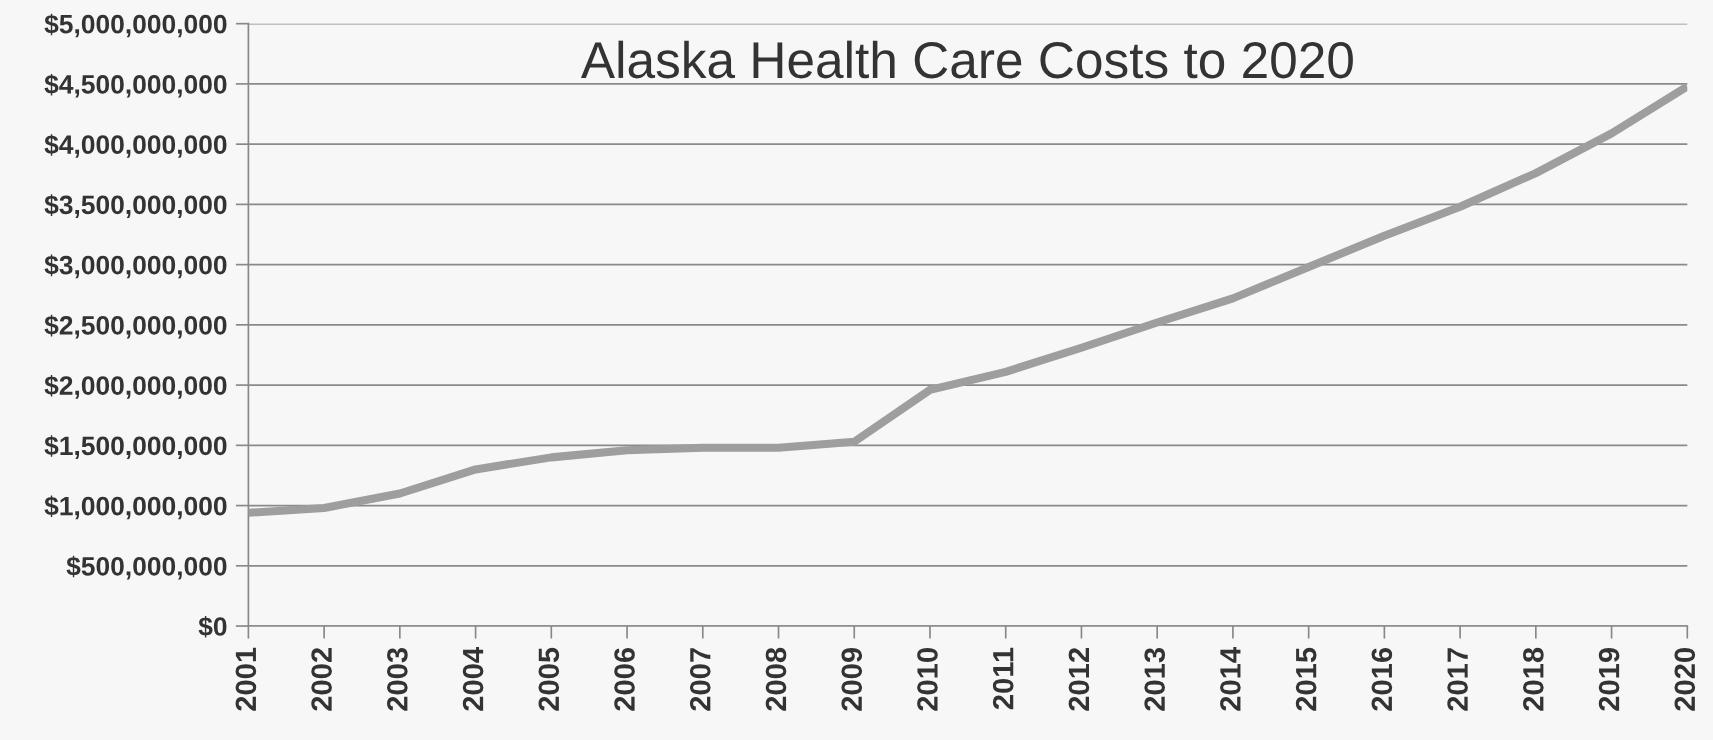 This screenshot has width=1713, height=740. What do you see at coordinates (135, 387) in the screenshot?
I see `y-tick-label: $2,000,000,000` at bounding box center [135, 387].